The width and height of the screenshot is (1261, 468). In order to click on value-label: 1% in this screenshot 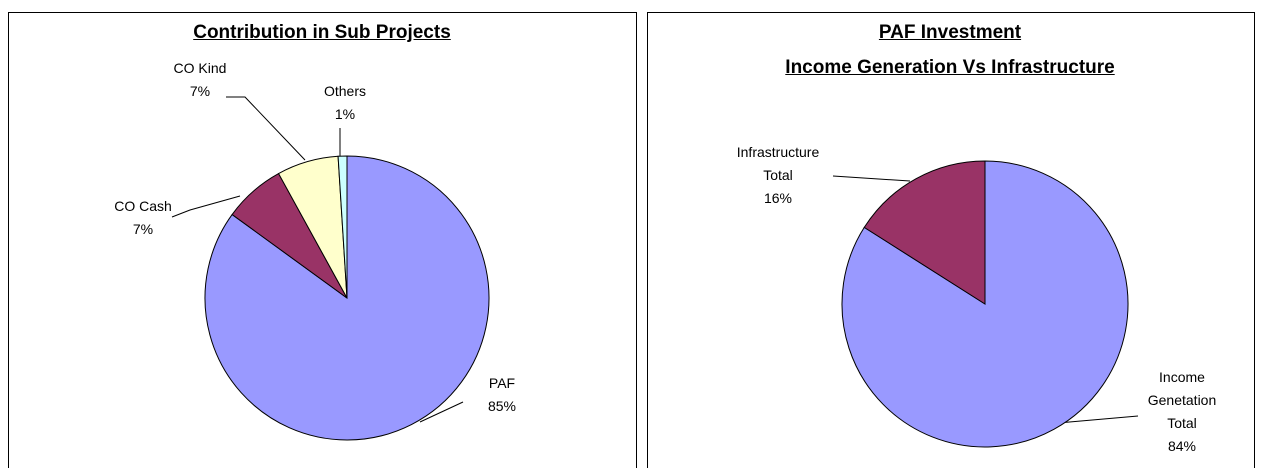, I will do `click(345, 114)`.